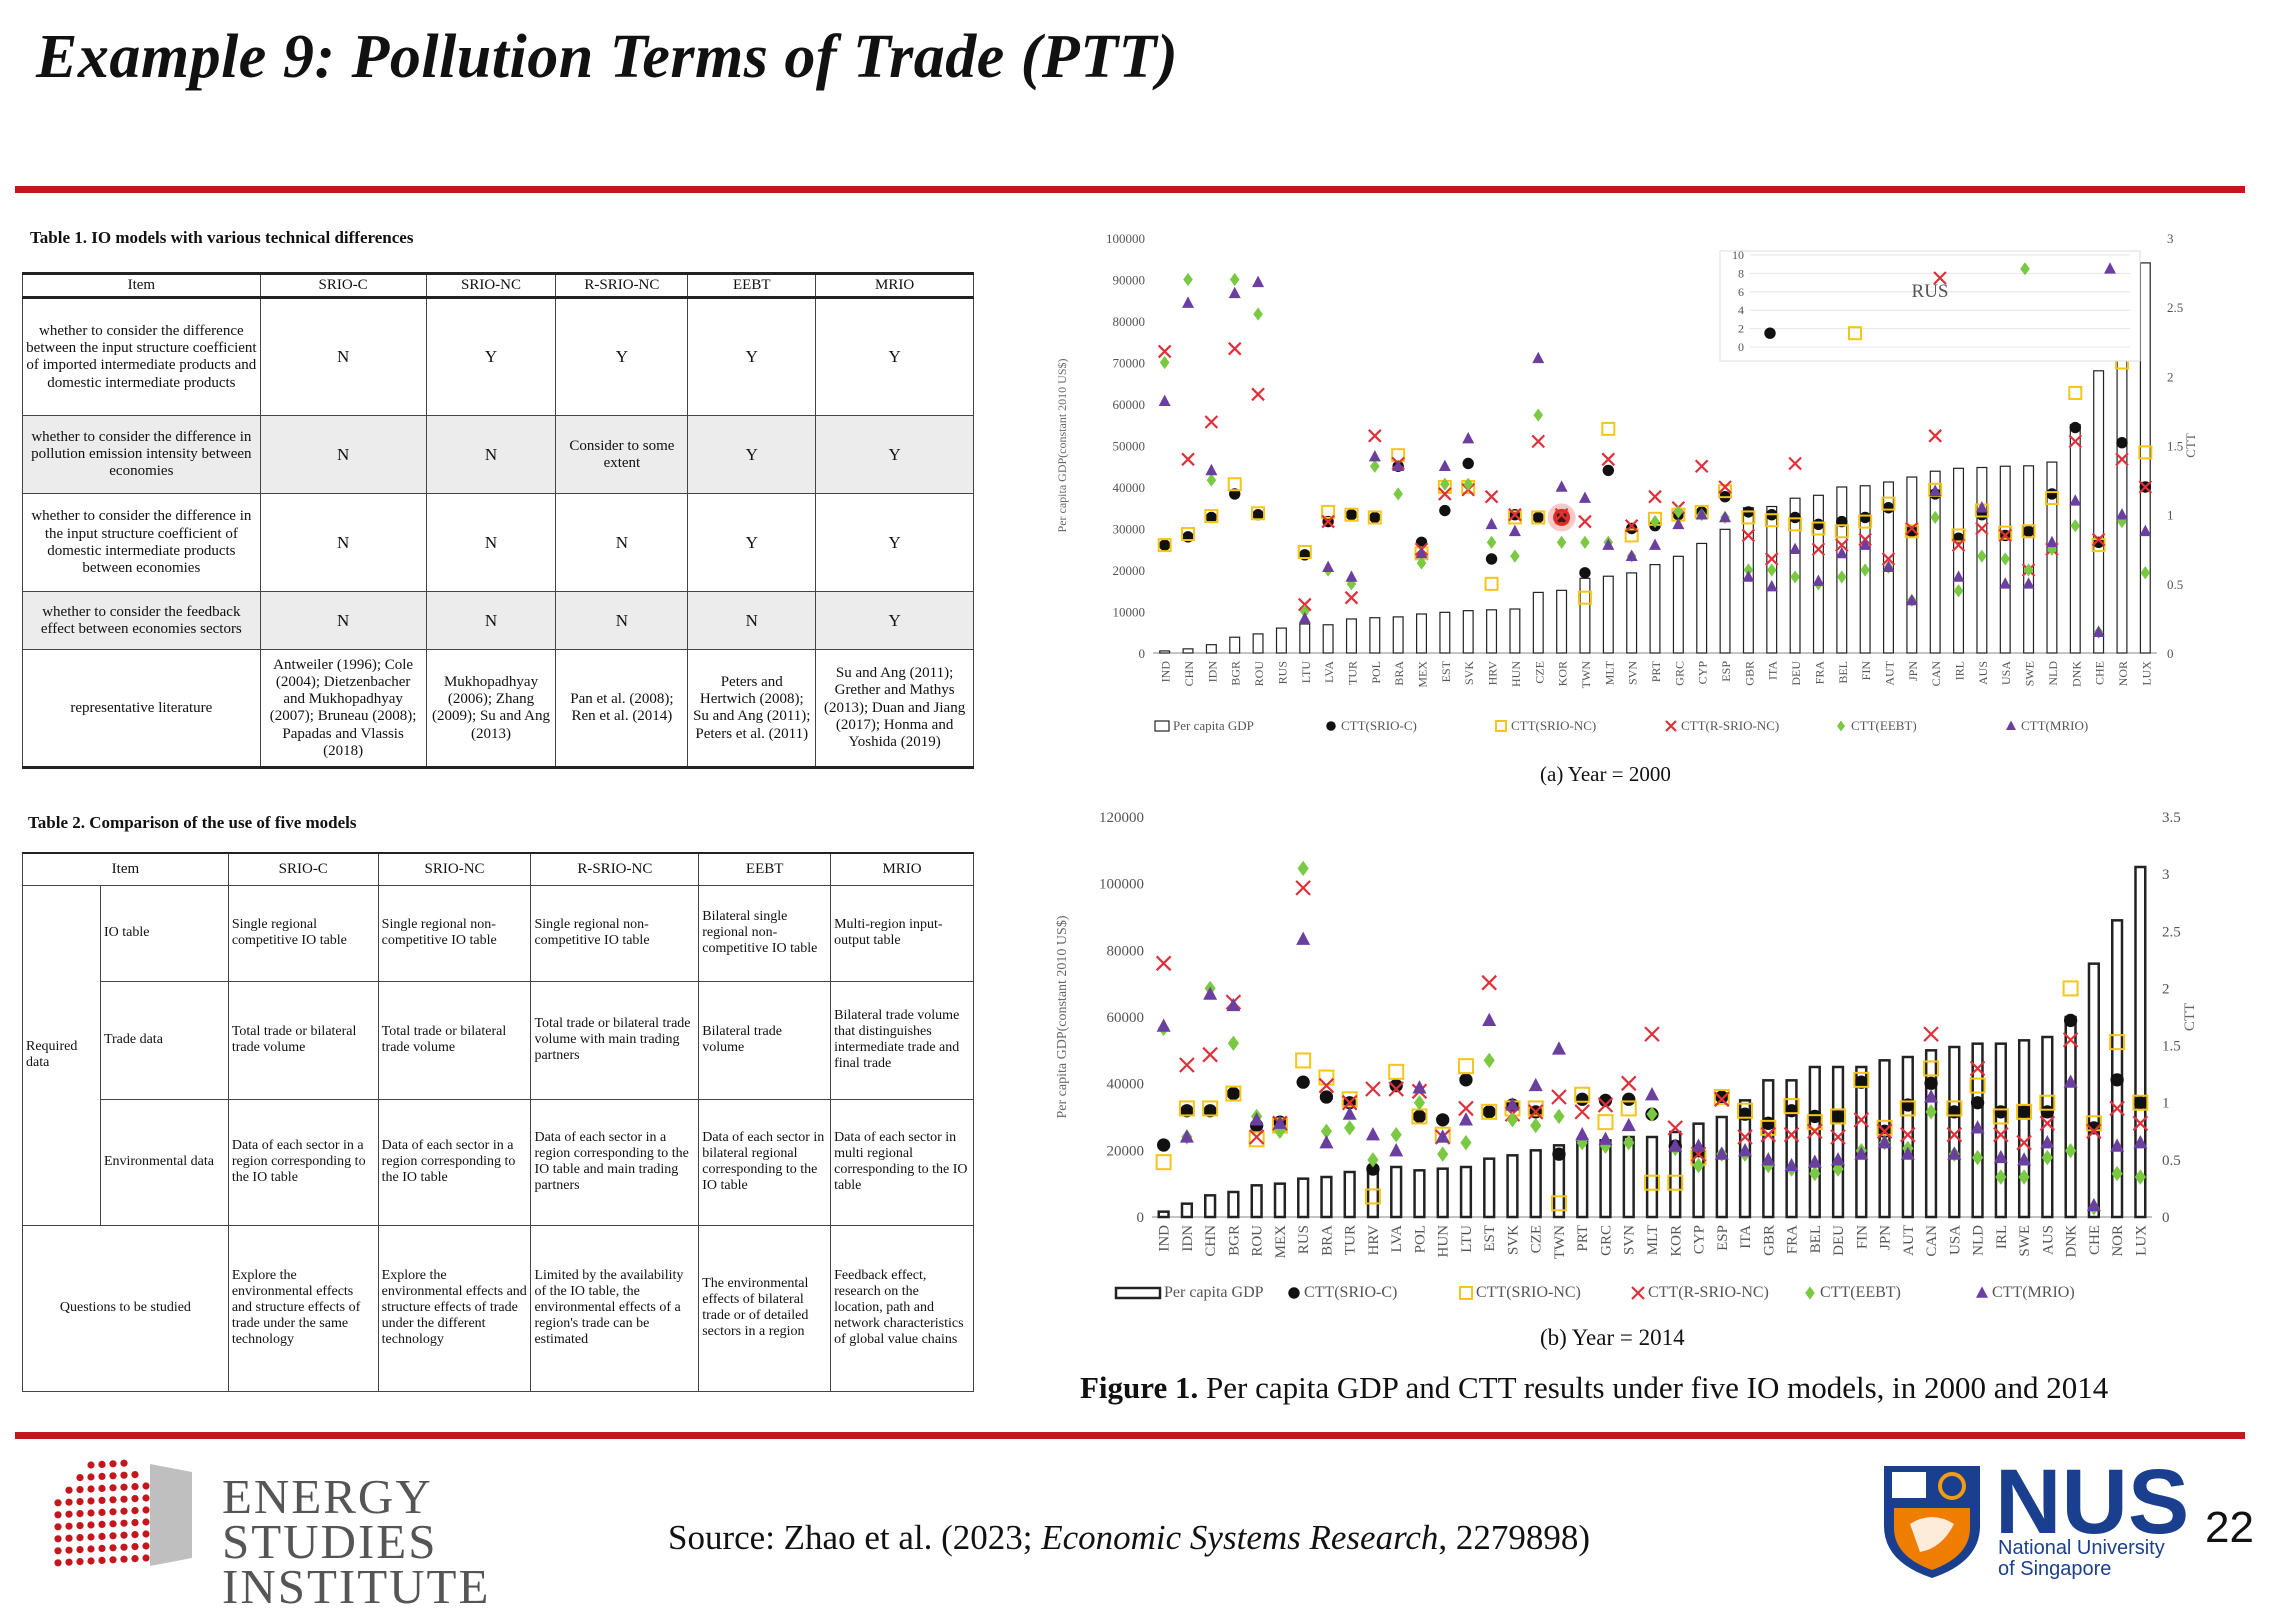 The image size is (2288, 1614). I want to click on x-tick-label: CYP, so click(1703, 673).